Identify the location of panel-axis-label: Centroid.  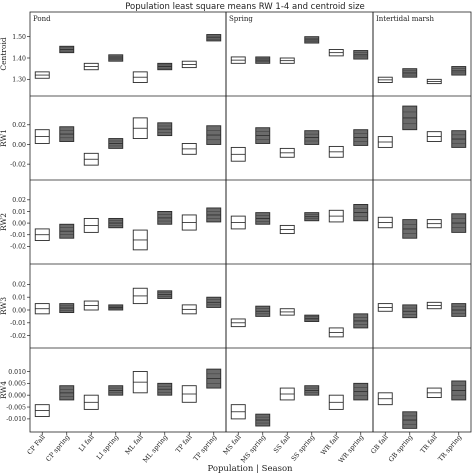
(4, 54).